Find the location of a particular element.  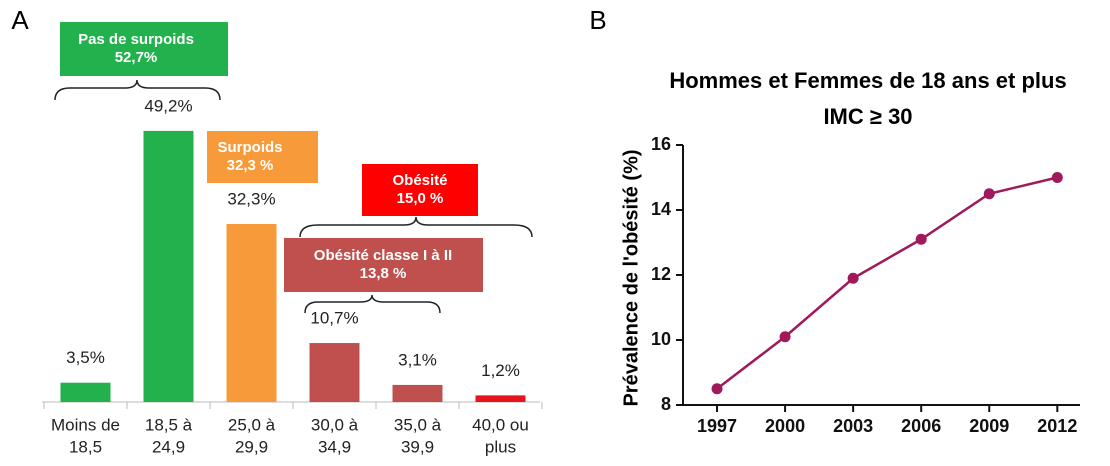

data-label: 1,2% is located at coordinates (500, 370).